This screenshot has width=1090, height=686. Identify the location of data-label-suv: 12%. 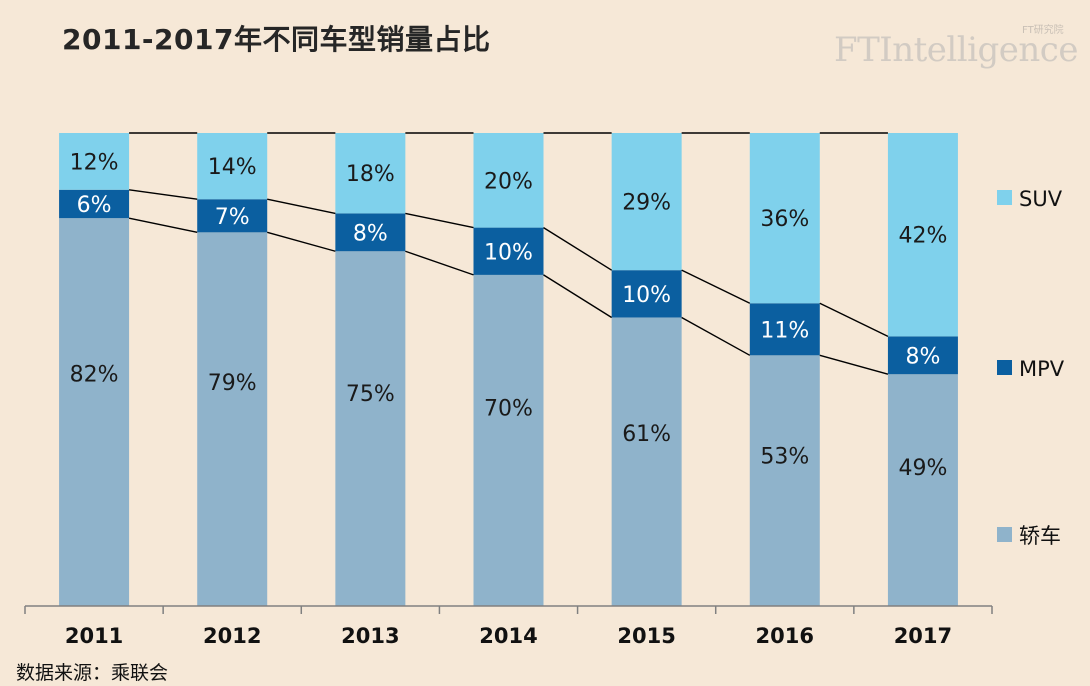
(94, 162).